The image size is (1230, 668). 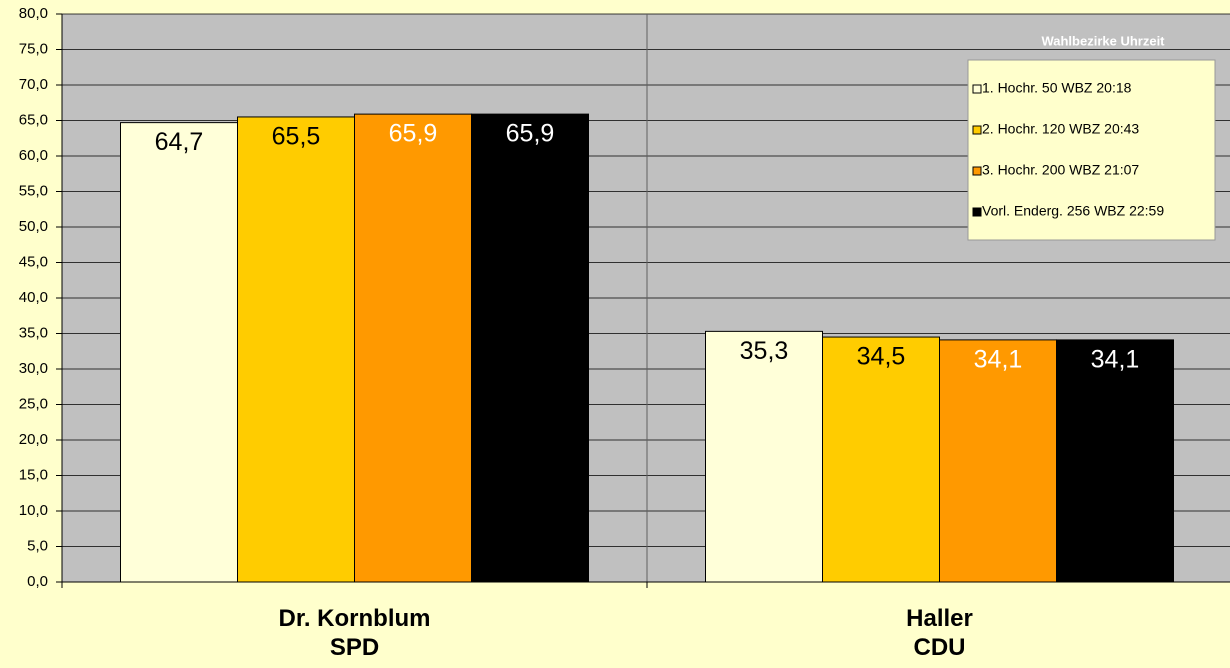 What do you see at coordinates (1073, 211) in the screenshot?
I see `legend-label: Vorl. Enderg. 256 WBZ 22:59` at bounding box center [1073, 211].